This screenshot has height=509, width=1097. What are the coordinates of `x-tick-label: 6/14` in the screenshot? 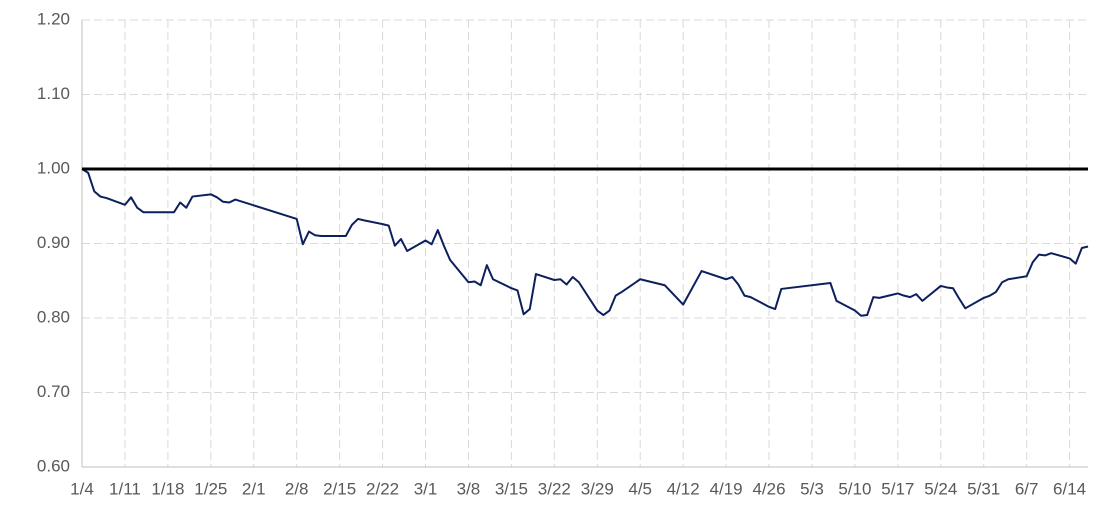 It's located at (1069, 488).